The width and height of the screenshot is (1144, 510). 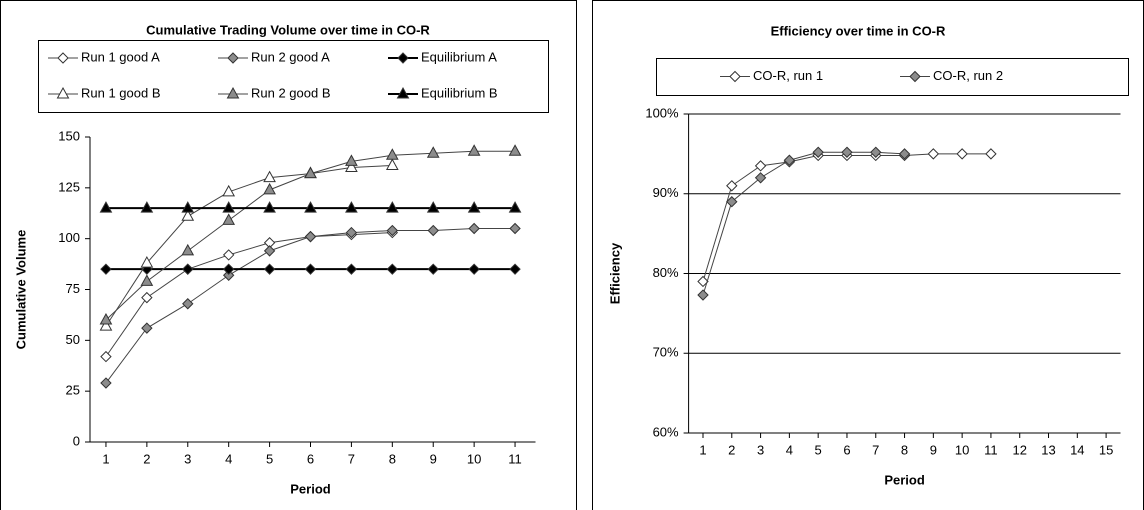 What do you see at coordinates (69, 186) in the screenshot?
I see `y-tick-label: 125` at bounding box center [69, 186].